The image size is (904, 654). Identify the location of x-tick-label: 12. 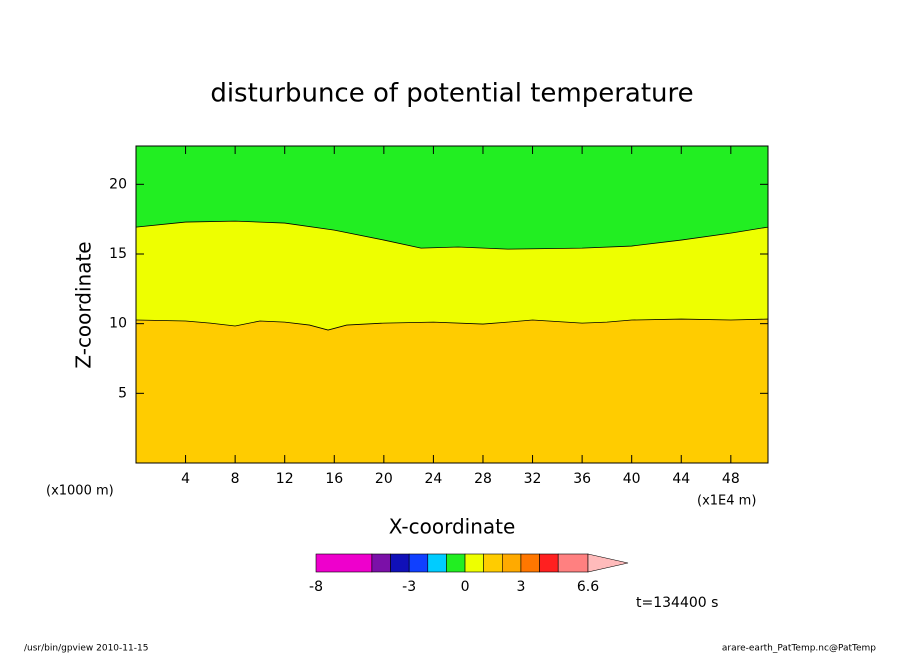
(285, 479).